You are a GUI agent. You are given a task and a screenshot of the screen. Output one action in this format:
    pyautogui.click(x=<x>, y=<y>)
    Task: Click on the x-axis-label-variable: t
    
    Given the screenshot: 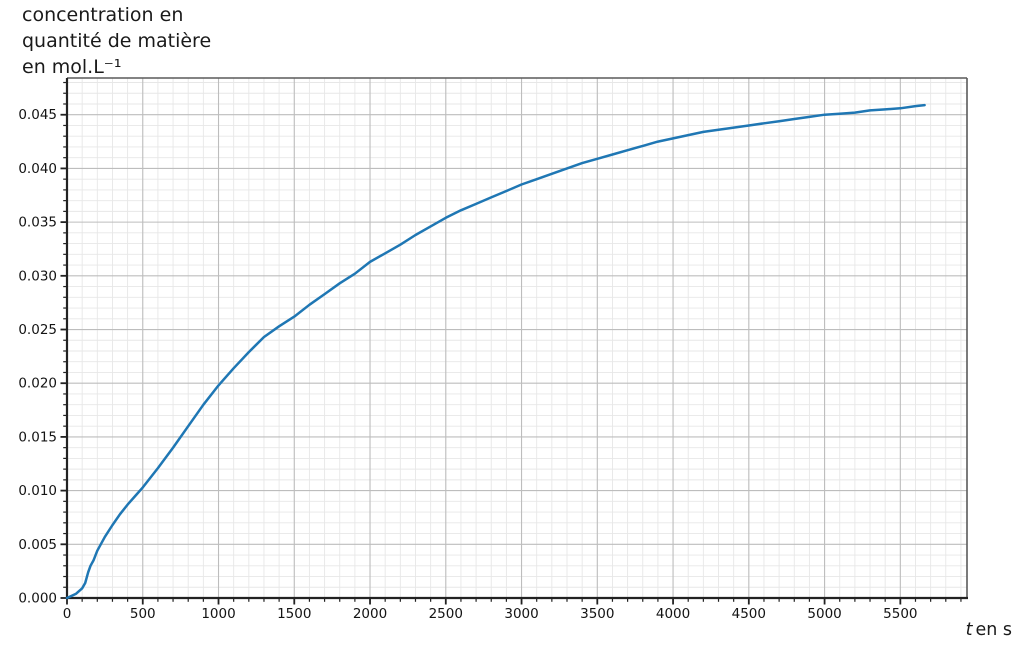 What is the action you would take?
    pyautogui.click(x=969, y=630)
    